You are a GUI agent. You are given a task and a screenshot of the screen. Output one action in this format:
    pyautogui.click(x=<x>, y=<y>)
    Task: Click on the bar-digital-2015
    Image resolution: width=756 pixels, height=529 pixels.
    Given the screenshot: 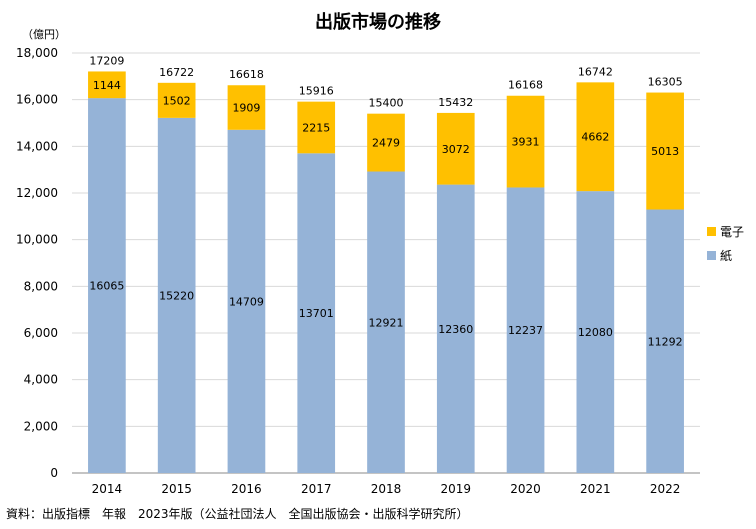 What is the action you would take?
    pyautogui.click(x=176, y=100)
    